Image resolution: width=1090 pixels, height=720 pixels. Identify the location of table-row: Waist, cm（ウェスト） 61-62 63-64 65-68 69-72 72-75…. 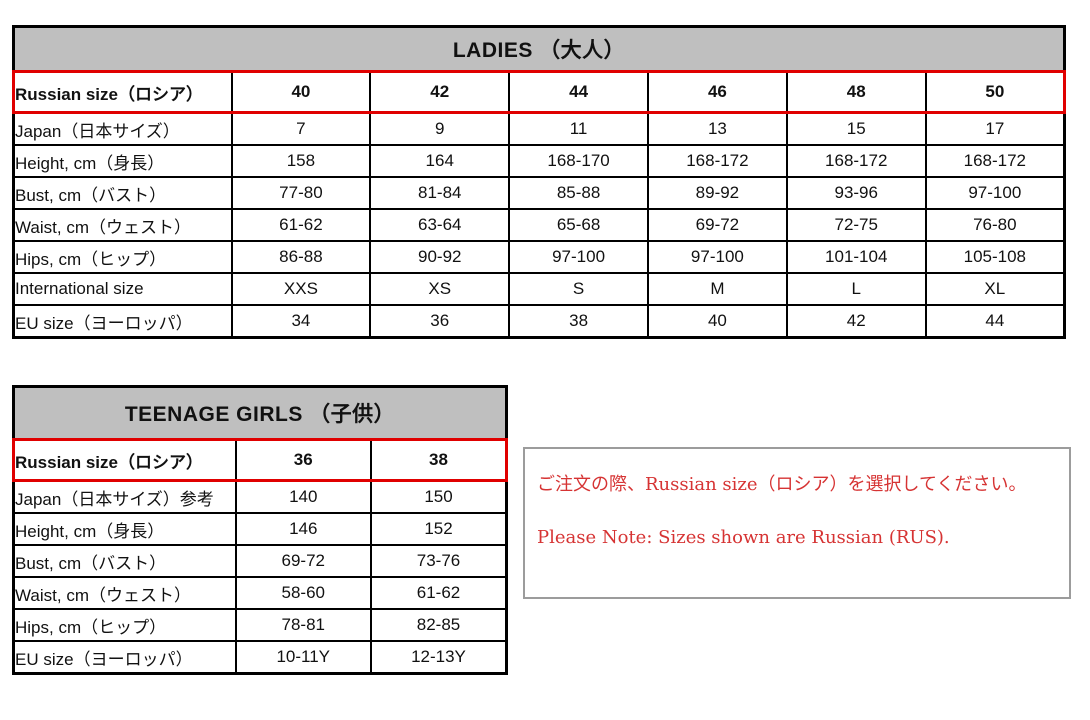
(539, 225).